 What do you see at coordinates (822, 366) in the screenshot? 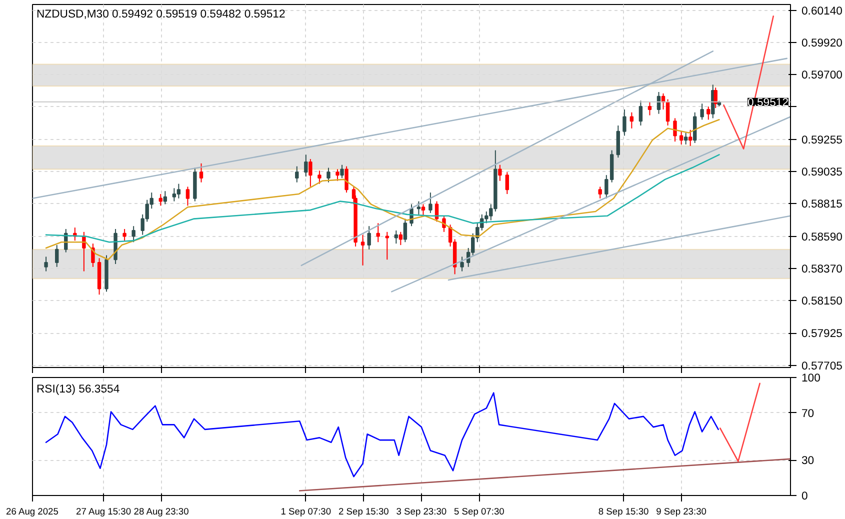
I see `y-tick-label: 0.57705` at bounding box center [822, 366].